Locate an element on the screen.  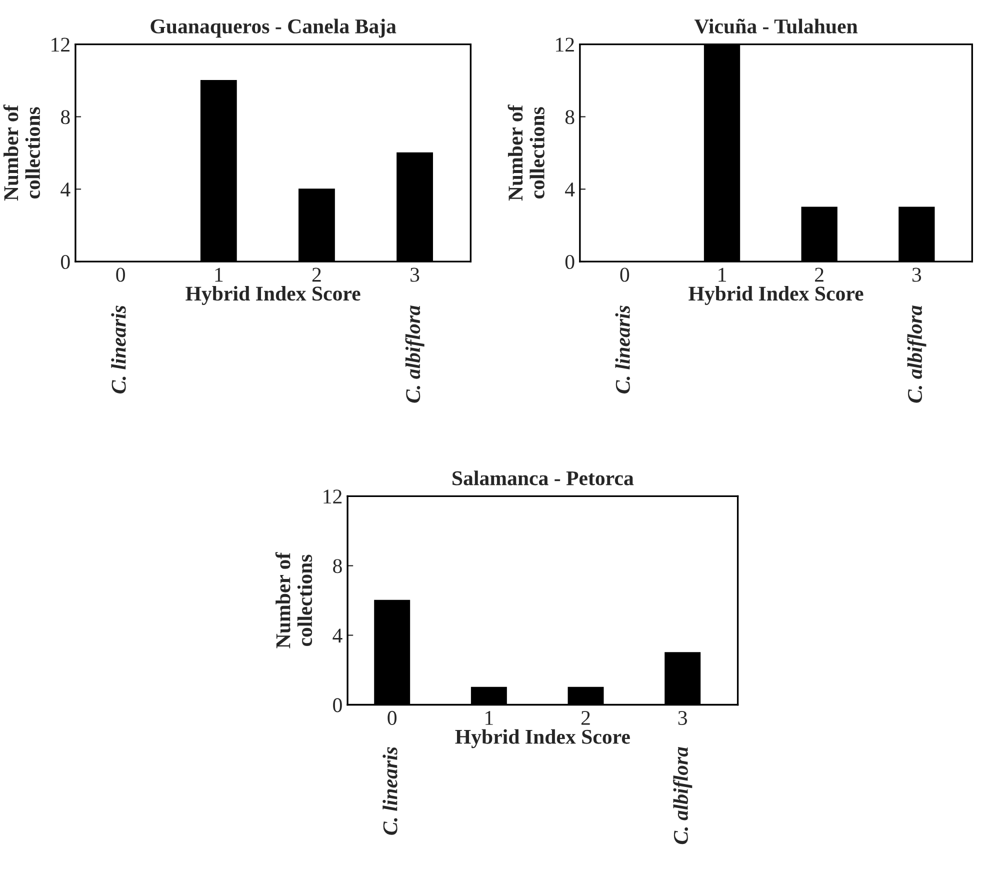
chart-title: Salamanca - Petorca is located at coordinates (543, 478).